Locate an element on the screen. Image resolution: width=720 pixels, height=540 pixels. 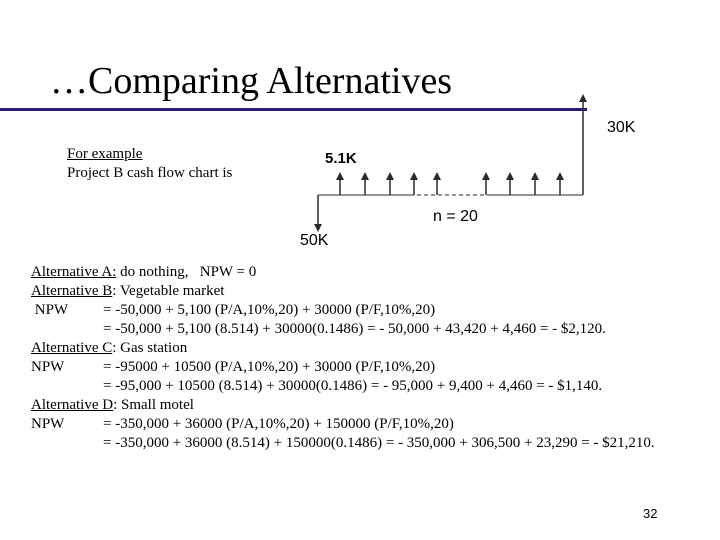
initial-cost-label: 50K is located at coordinates (314, 240).